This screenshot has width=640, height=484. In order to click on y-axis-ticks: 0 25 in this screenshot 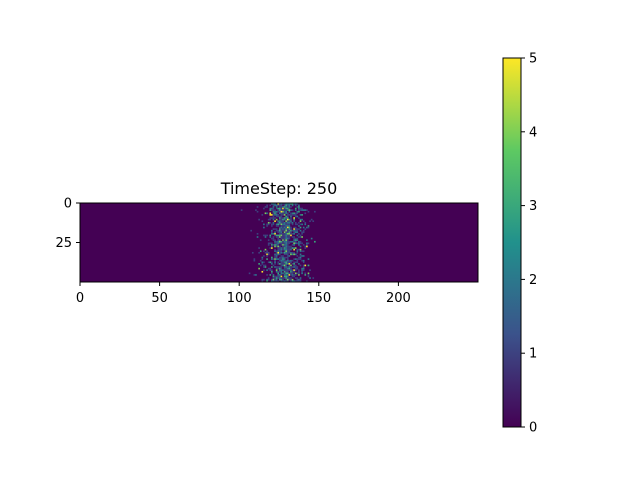, I will do `click(67, 224)`.